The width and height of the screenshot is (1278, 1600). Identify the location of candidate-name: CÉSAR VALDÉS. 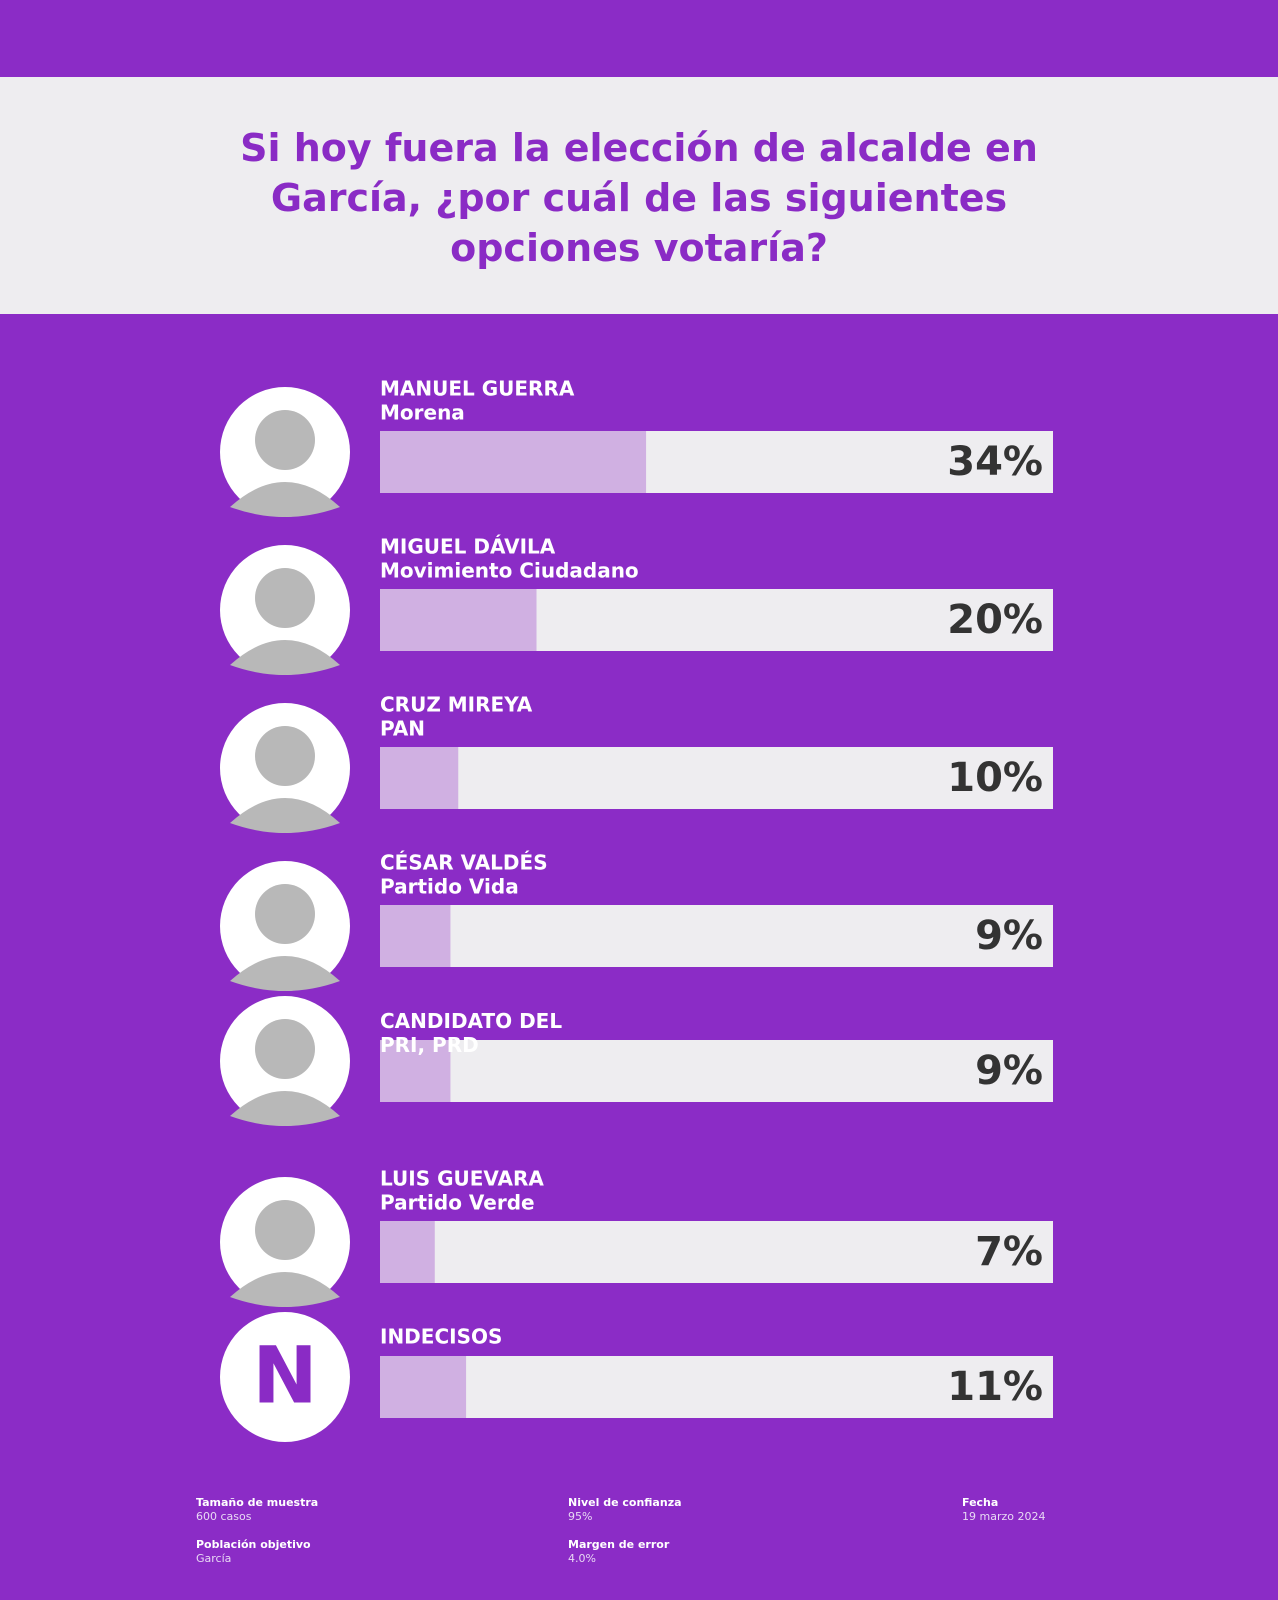
(464, 863).